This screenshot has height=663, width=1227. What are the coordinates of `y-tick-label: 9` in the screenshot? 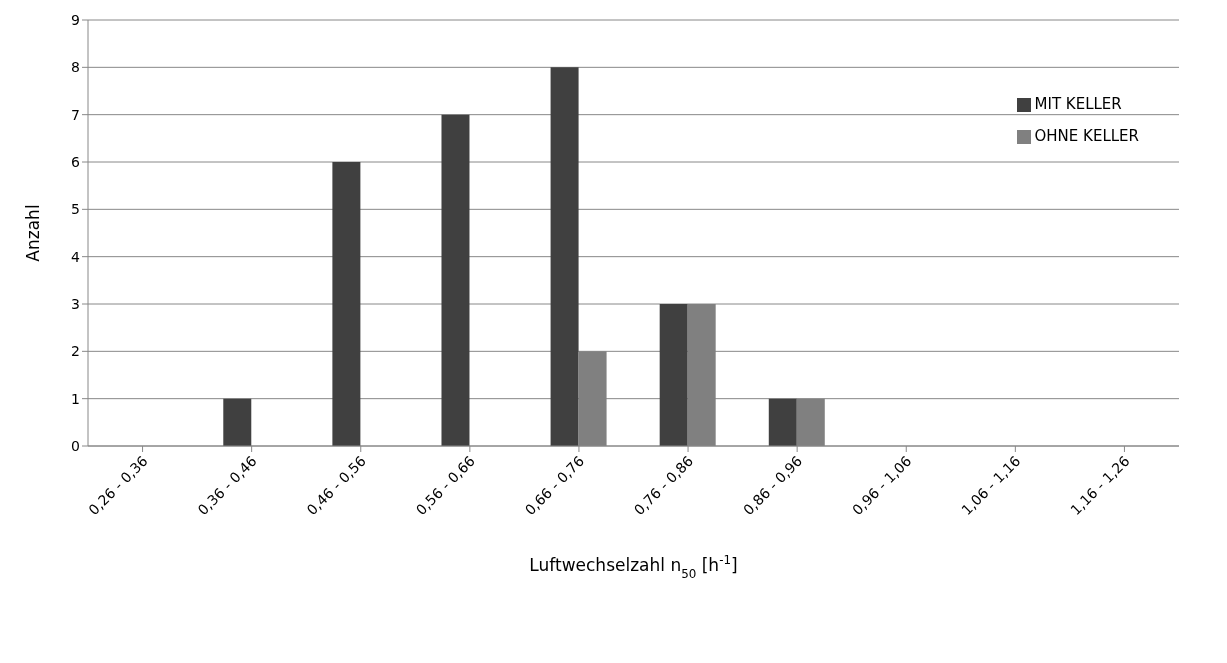 It's located at (75, 19).